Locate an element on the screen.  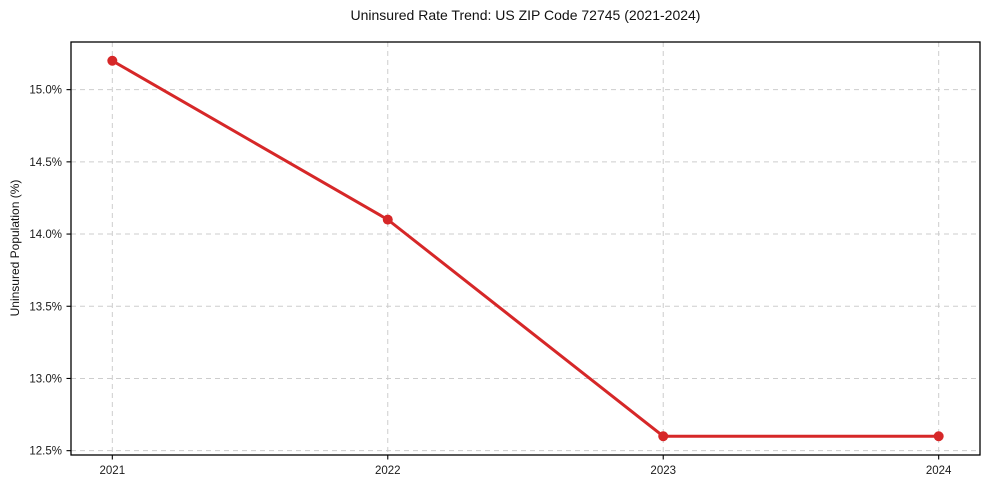
x-tick-label: 2023 is located at coordinates (663, 471).